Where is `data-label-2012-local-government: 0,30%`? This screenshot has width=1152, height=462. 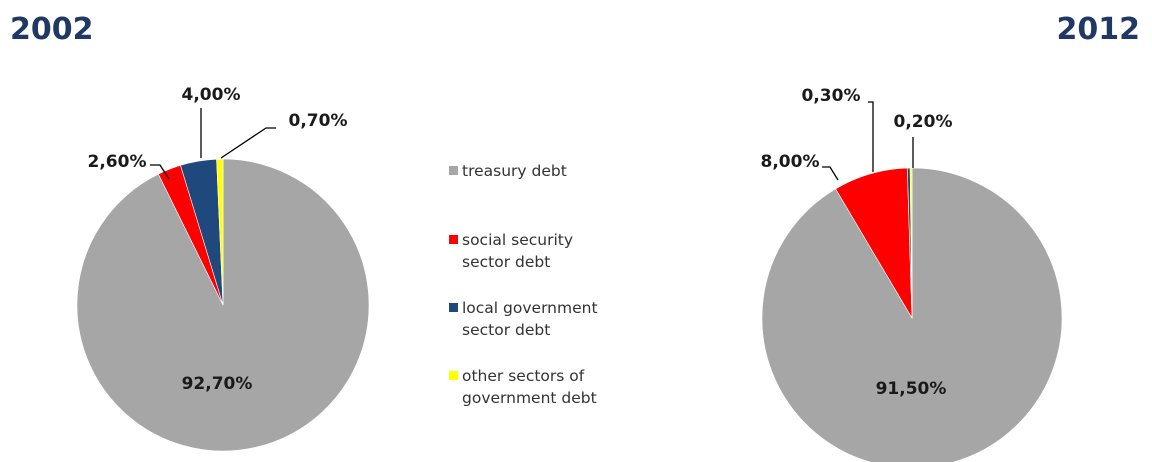
data-label-2012-local-government: 0,30% is located at coordinates (831, 96).